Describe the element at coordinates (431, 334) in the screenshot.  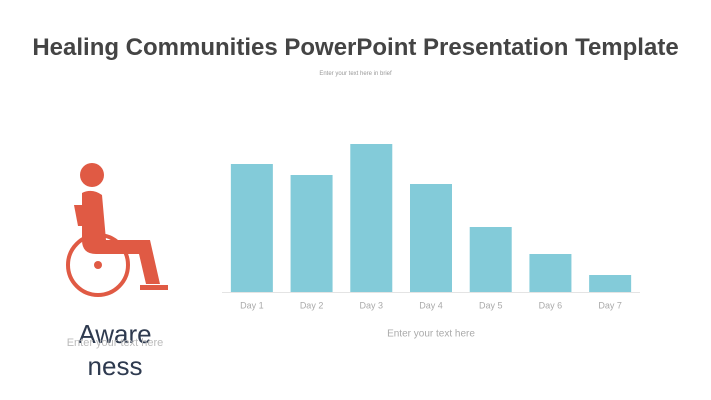
I see `chart-caption: Enter your text here` at that location.